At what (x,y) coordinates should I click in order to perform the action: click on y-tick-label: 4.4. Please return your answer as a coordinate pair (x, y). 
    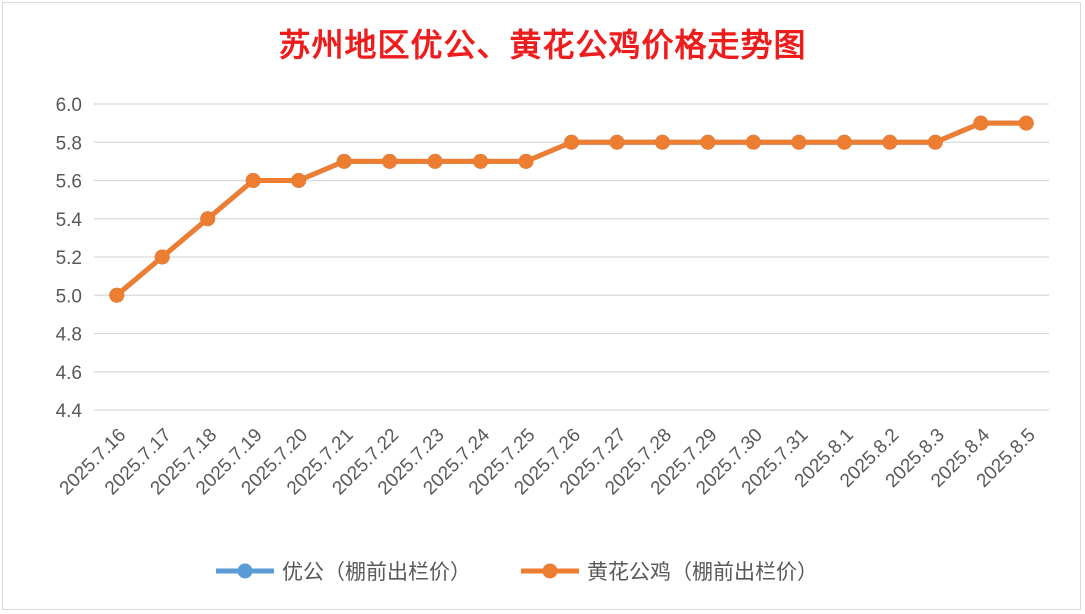
    Looking at the image, I should click on (69, 411).